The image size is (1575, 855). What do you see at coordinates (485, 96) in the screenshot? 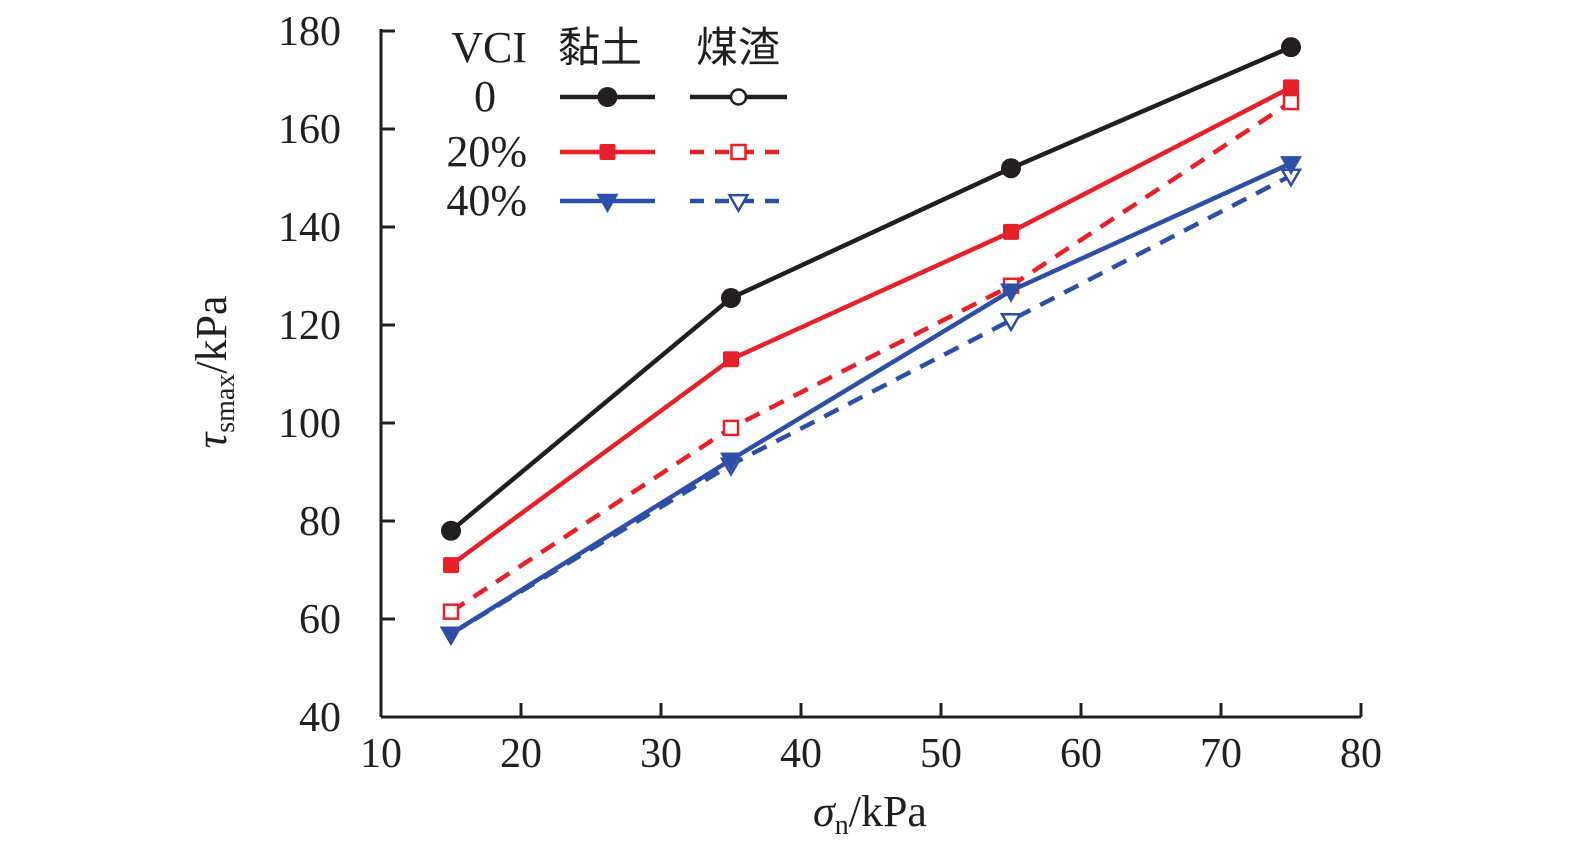
I see `legend-row-label: 0` at bounding box center [485, 96].